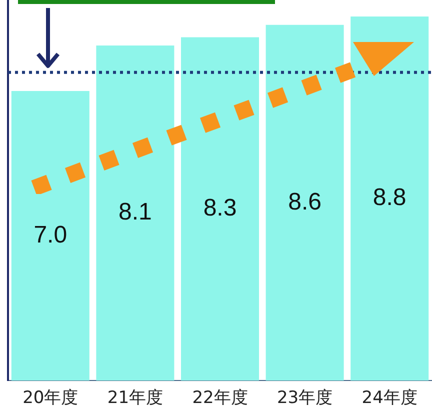 This screenshot has width=432, height=417. Describe the element at coordinates (51, 234) in the screenshot. I see `data-label: 7.0` at that location.